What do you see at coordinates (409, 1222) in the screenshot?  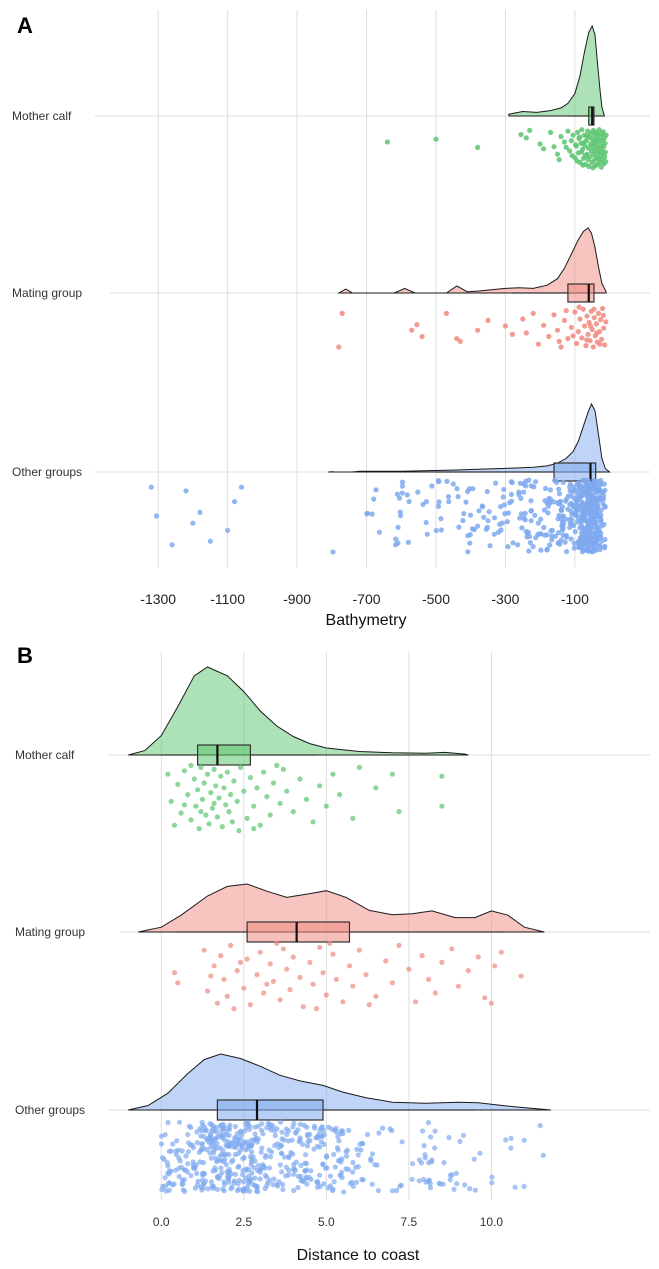 I see `x-tick-label: 7.5` at bounding box center [409, 1222].